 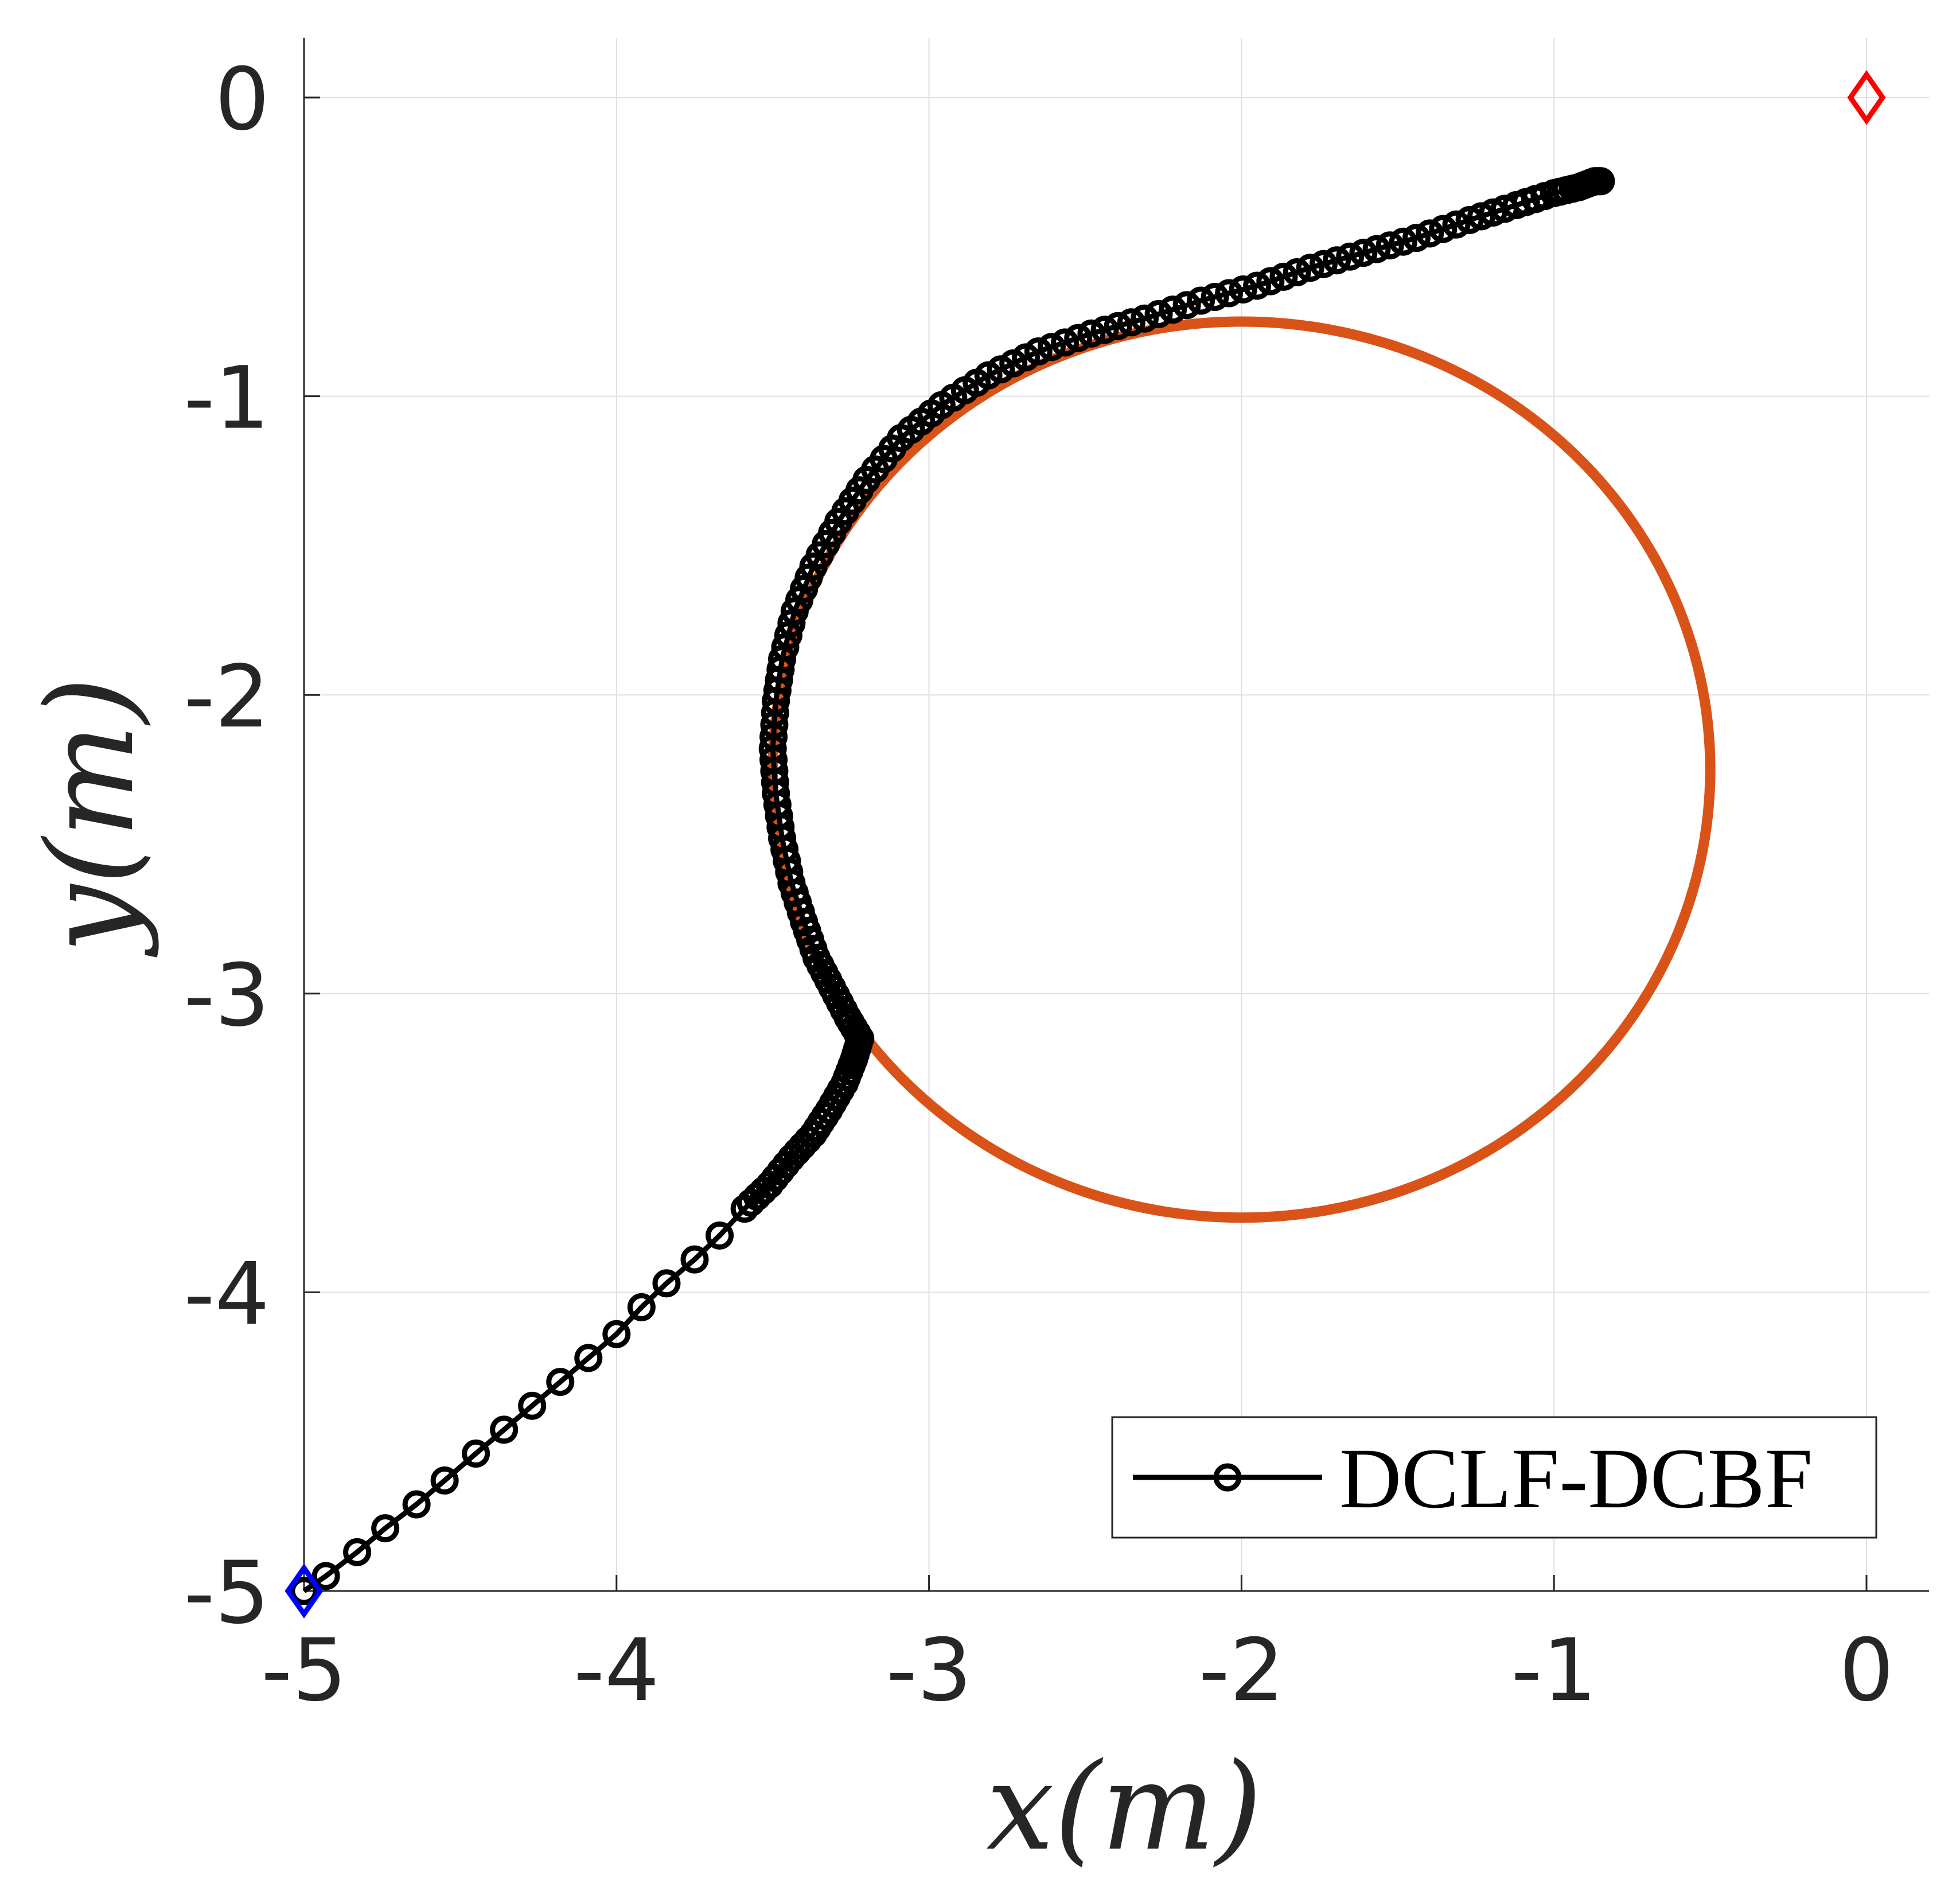 What do you see at coordinates (227, 996) in the screenshot?
I see `y-tick-label: -3` at bounding box center [227, 996].